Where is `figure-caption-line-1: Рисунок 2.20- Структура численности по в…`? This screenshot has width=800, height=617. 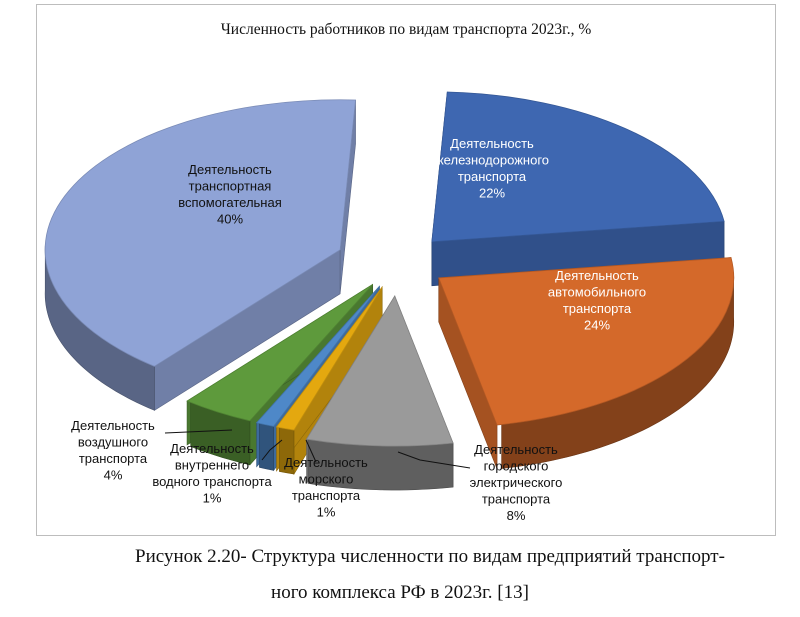
figure-caption-line-1: Рисунок 2.20- Структура численности по в… is located at coordinates (430, 556).